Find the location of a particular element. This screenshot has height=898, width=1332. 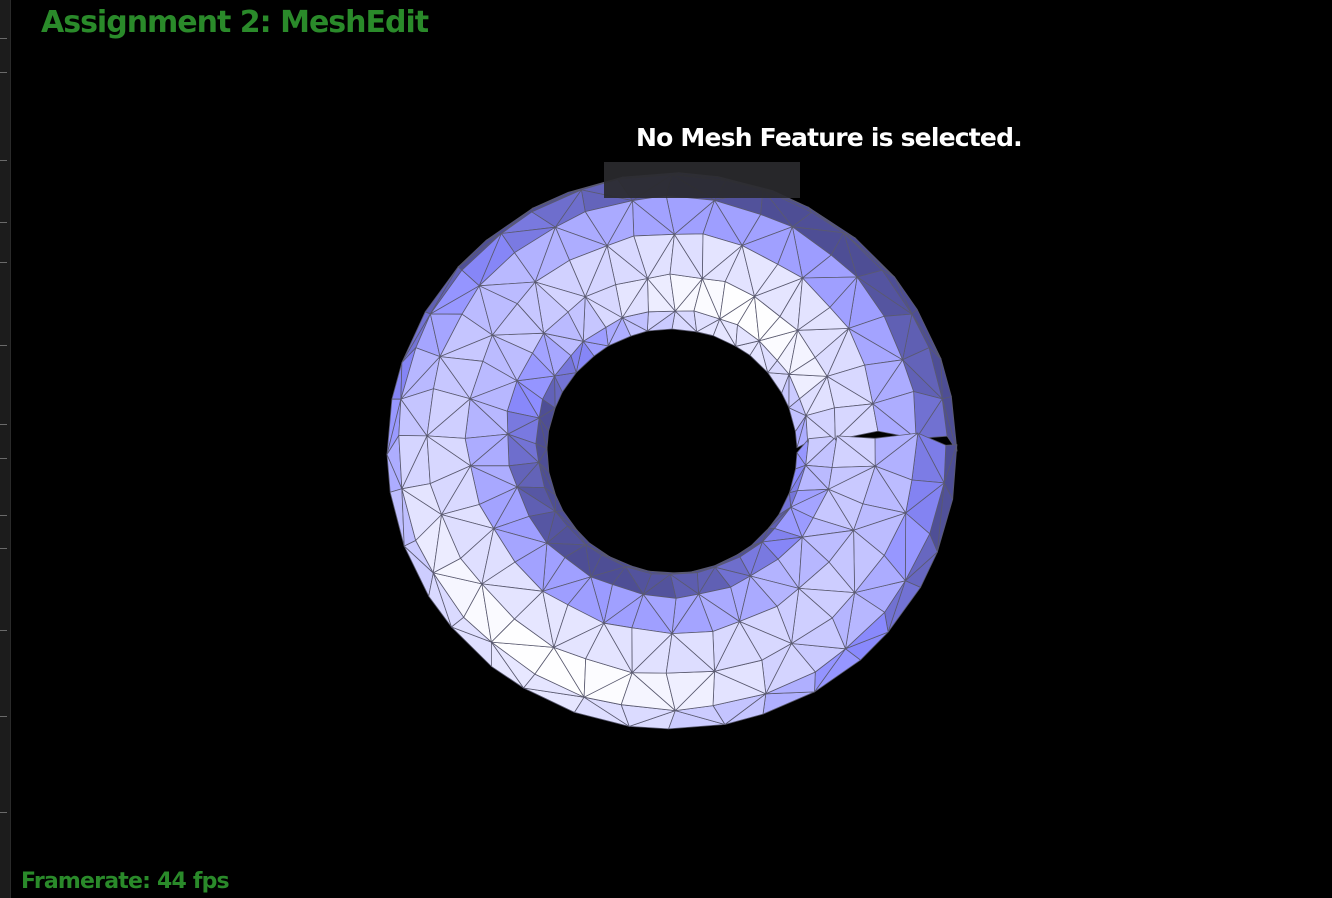

framerate-readout: Framerate: 44 fps is located at coordinates (125, 881).